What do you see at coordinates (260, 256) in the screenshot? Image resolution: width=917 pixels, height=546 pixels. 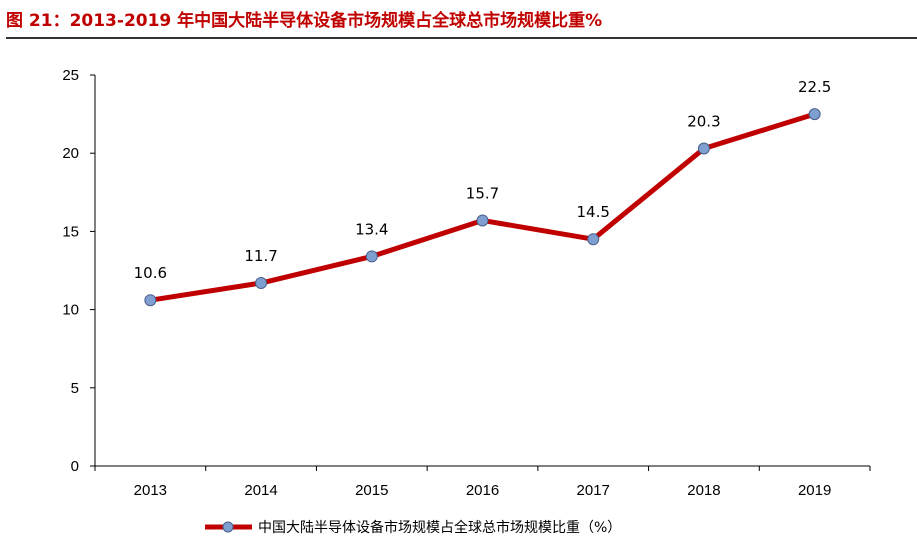 I see `data-label: 11.7` at bounding box center [260, 256].